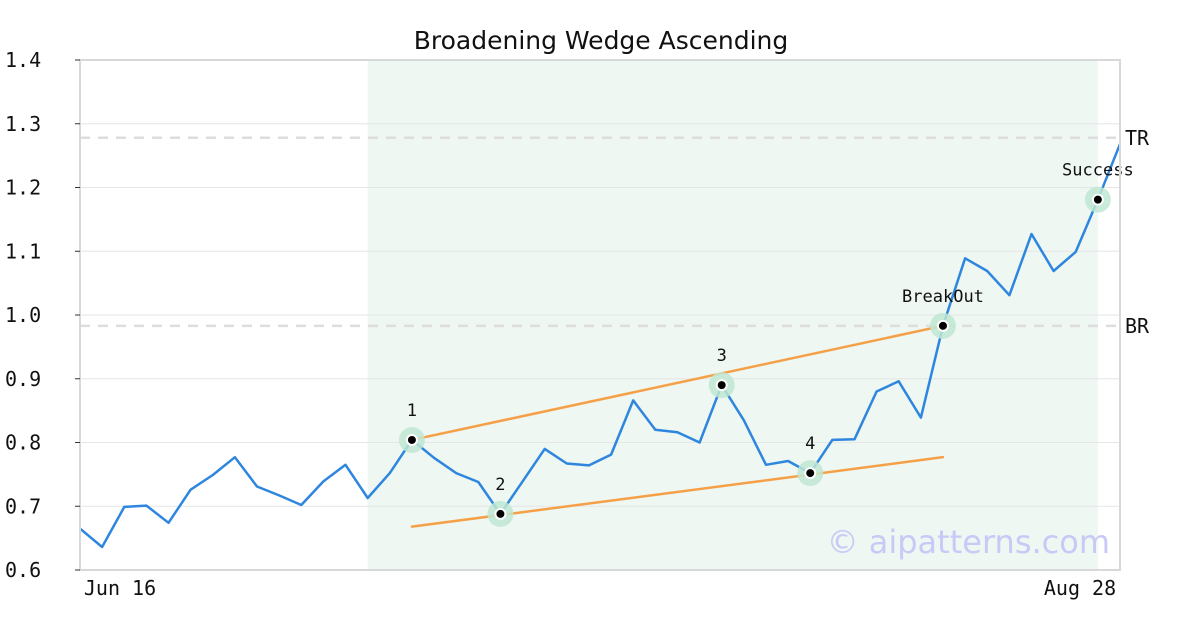 Image resolution: width=1200 pixels, height=630 pixels. I want to click on point-label-3: 3, so click(722, 356).